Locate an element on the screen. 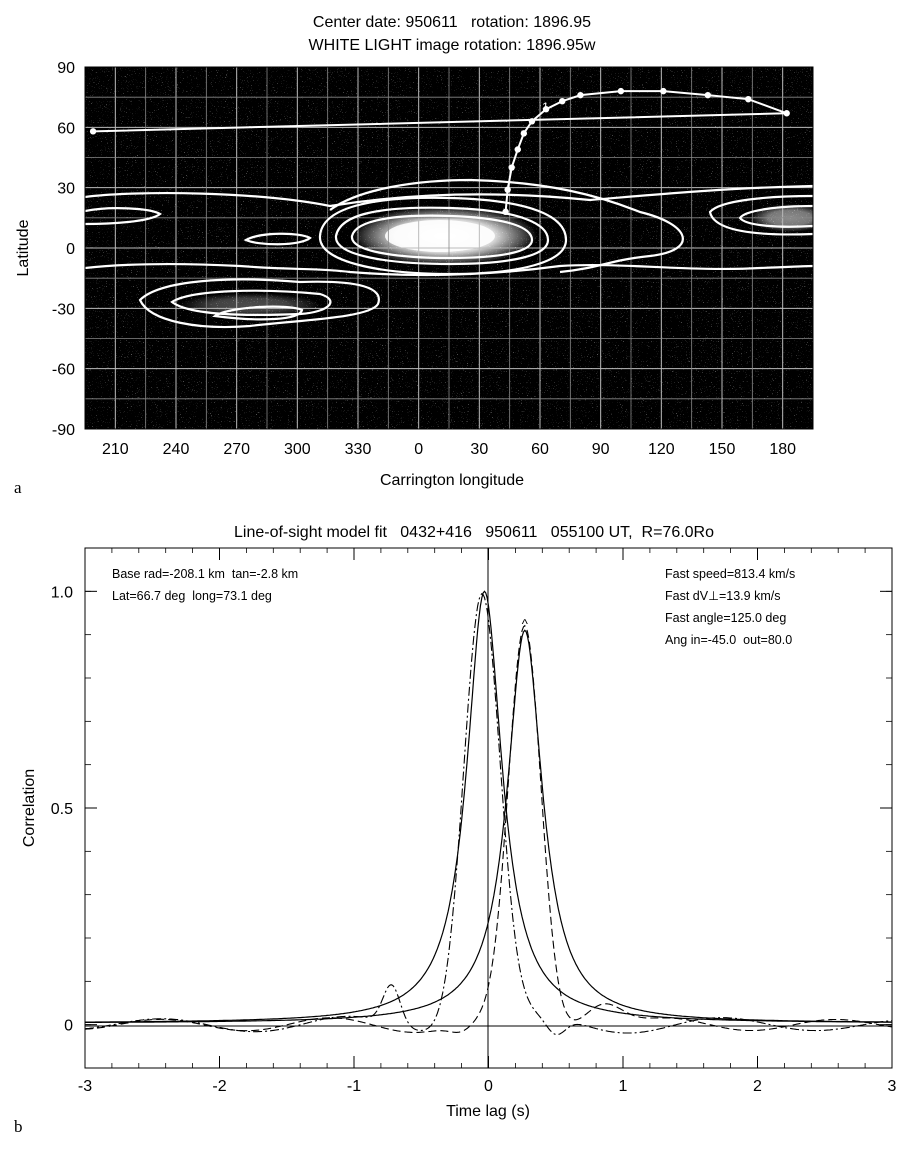 Image resolution: width=904 pixels, height=1158 pixels. x-tick-label: 270 is located at coordinates (236, 449).